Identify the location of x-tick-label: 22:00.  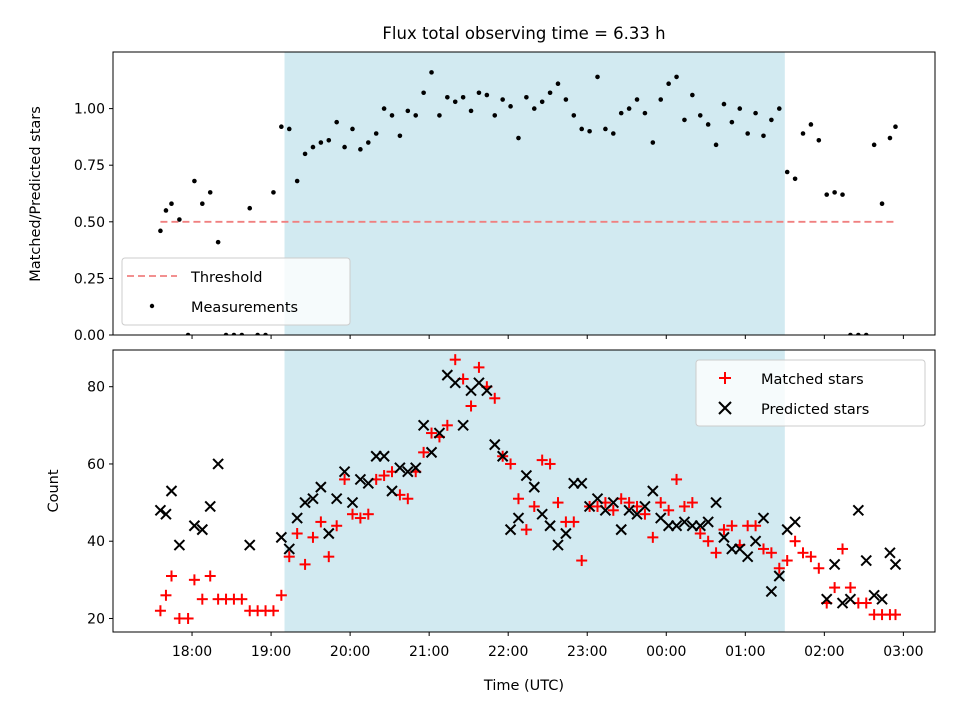
(508, 652).